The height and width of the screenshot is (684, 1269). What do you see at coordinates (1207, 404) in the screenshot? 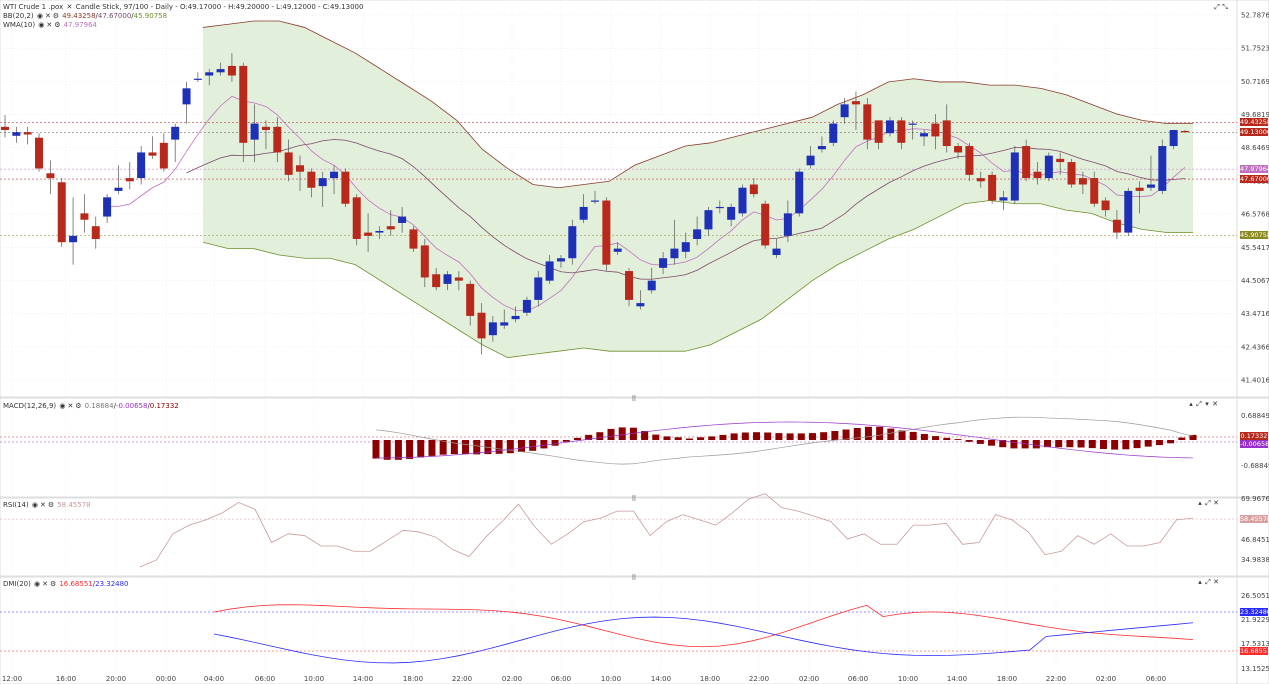
I see `arrow-down-icon: ▾` at bounding box center [1207, 404].